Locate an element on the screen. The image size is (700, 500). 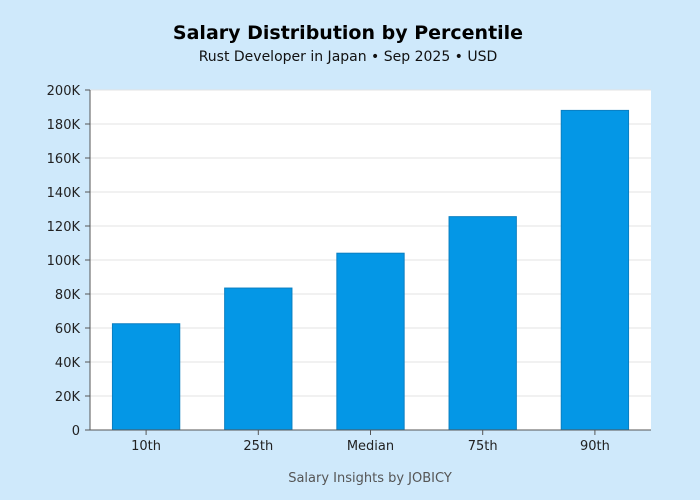
y-axis-ticks: 0 20K 40K 60K 80K 100K 120K 140K 160K 180K 200K is located at coordinates (68, 261).